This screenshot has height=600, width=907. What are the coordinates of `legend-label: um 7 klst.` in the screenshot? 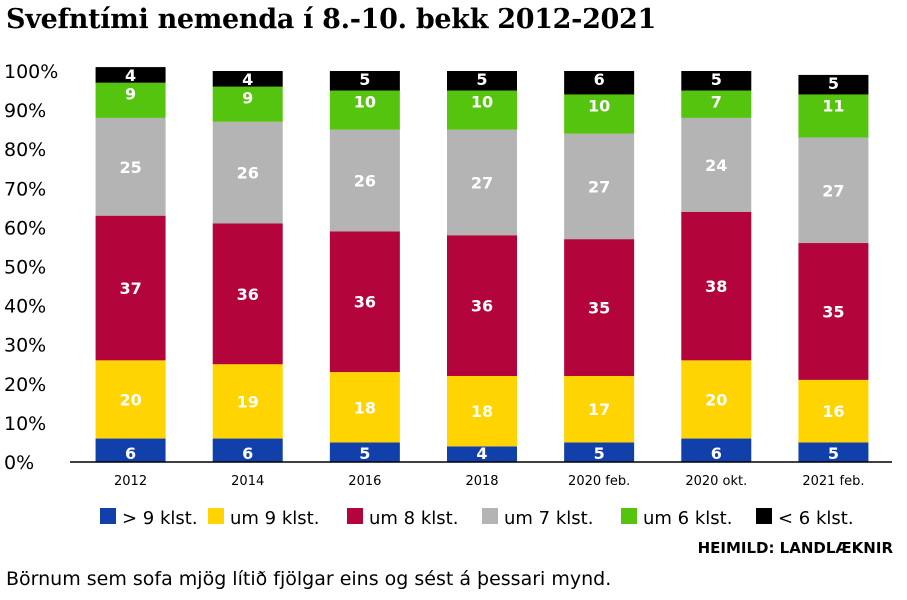 It's located at (548, 518).